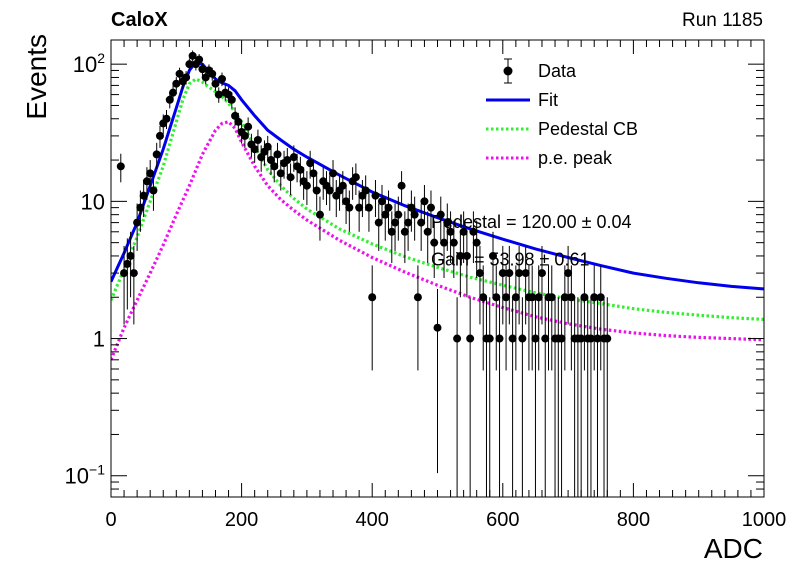 The image size is (796, 572). What do you see at coordinates (722, 20) in the screenshot?
I see `run-label: Run 1185` at bounding box center [722, 20].